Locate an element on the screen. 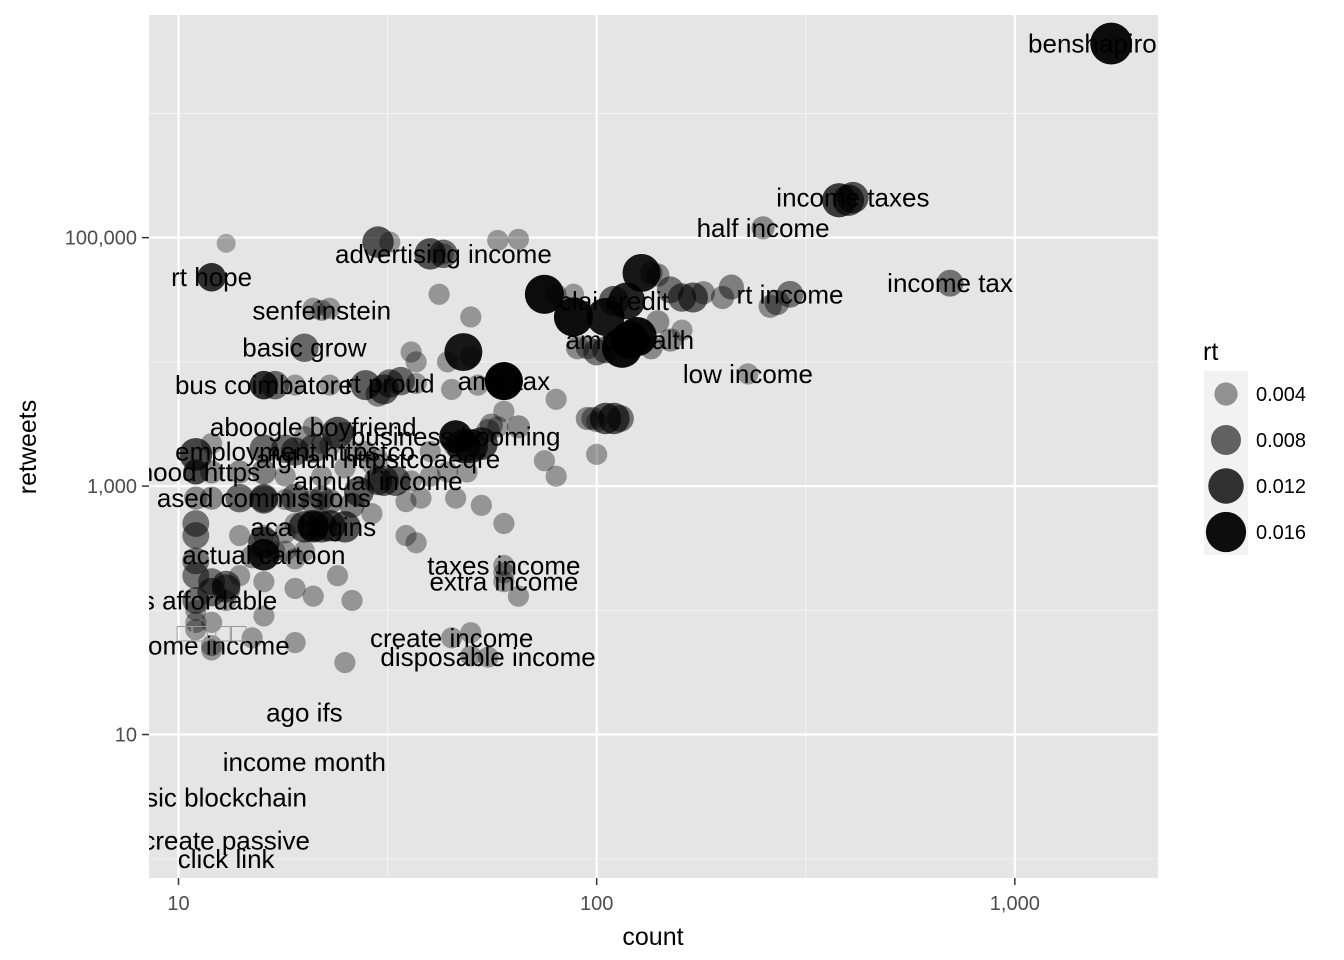 The width and height of the screenshot is (1344, 960). point-label: low income is located at coordinates (748, 374).